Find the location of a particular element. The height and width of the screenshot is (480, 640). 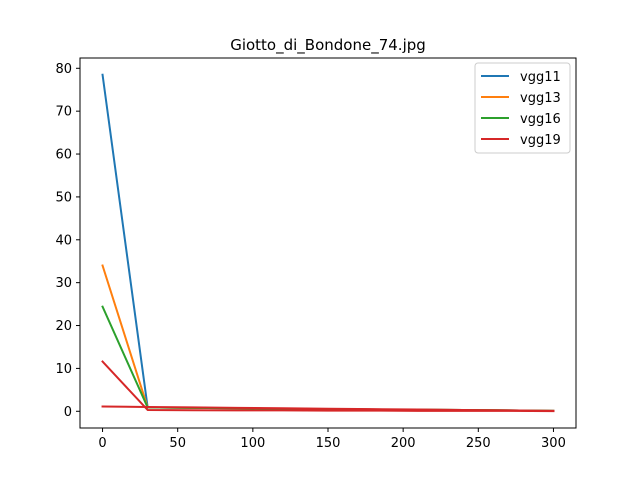

y-tick-label: 80 is located at coordinates (63, 69).